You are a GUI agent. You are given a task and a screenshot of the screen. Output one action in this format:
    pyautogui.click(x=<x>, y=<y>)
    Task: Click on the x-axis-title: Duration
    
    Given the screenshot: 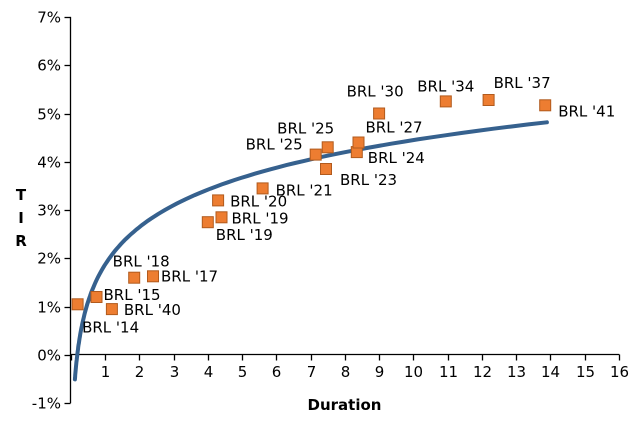 What is the action you would take?
    pyautogui.click(x=344, y=405)
    